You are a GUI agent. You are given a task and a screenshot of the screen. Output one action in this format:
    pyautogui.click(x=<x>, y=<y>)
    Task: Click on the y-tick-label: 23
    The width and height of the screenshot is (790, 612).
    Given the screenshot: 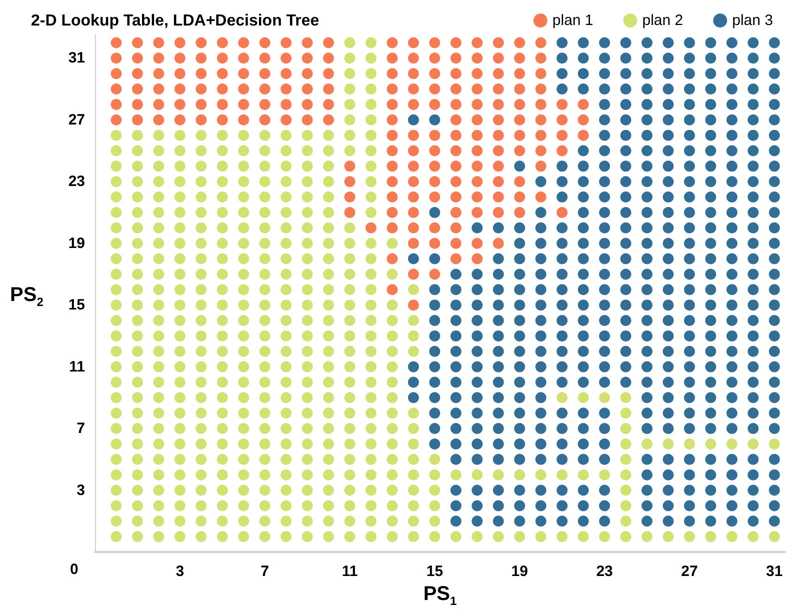 What is the action you would take?
    pyautogui.click(x=76, y=181)
    